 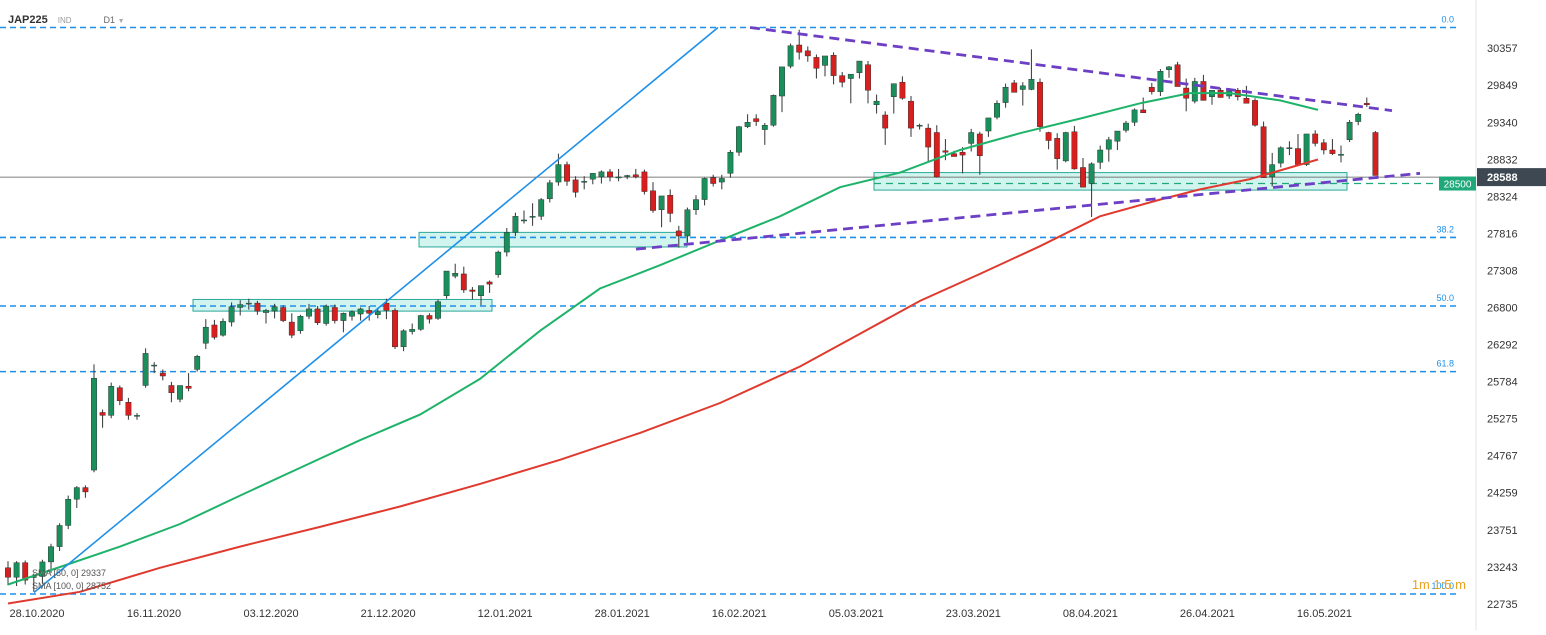 I want to click on interval-selector: D1 ▼, so click(x=114, y=20).